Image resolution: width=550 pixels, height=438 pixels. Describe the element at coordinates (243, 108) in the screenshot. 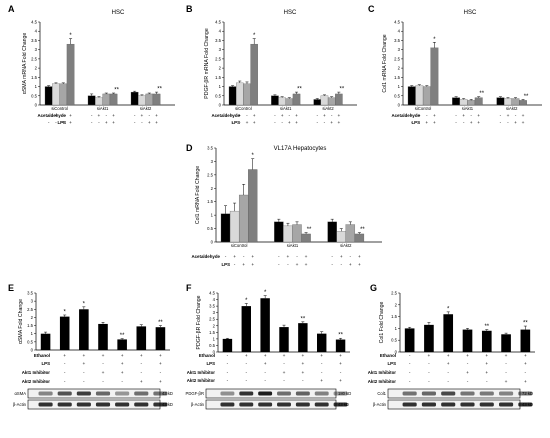

I see `group-label: siControl` at that location.